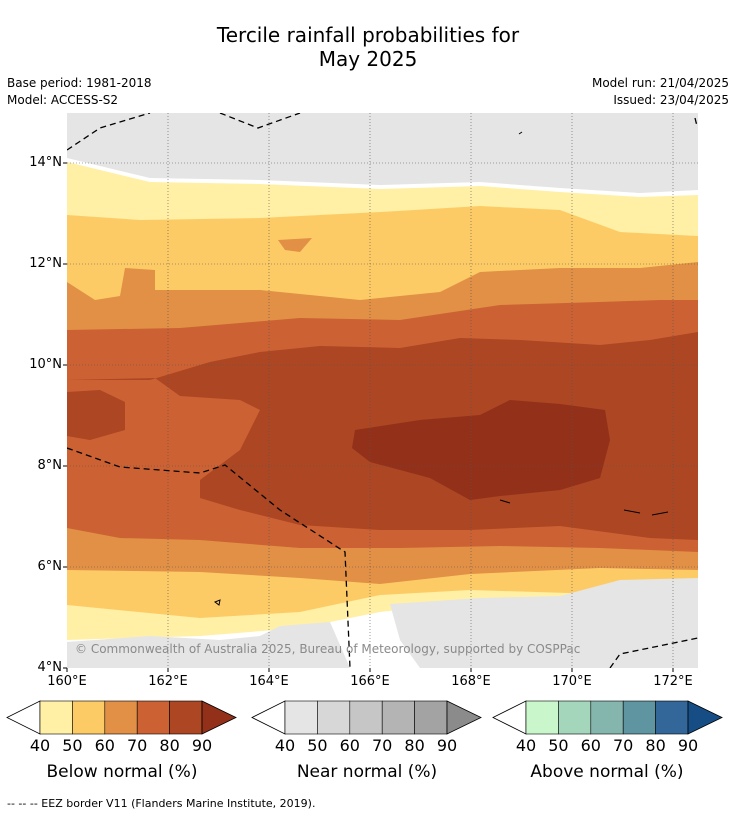 Image resolution: width=736 pixels, height=816 pixels. I want to click on model-name: Model: ACCESS-S2, so click(63, 100).